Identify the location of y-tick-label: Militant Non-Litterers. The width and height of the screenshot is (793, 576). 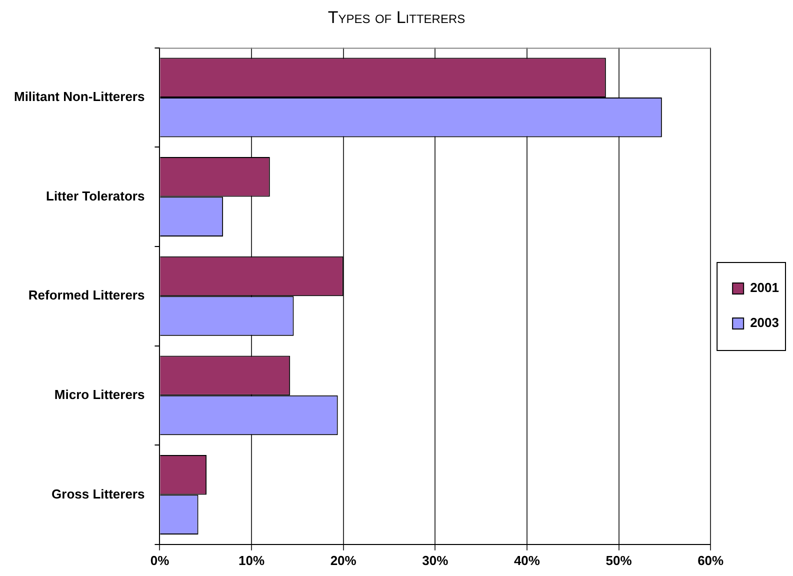
(79, 96).